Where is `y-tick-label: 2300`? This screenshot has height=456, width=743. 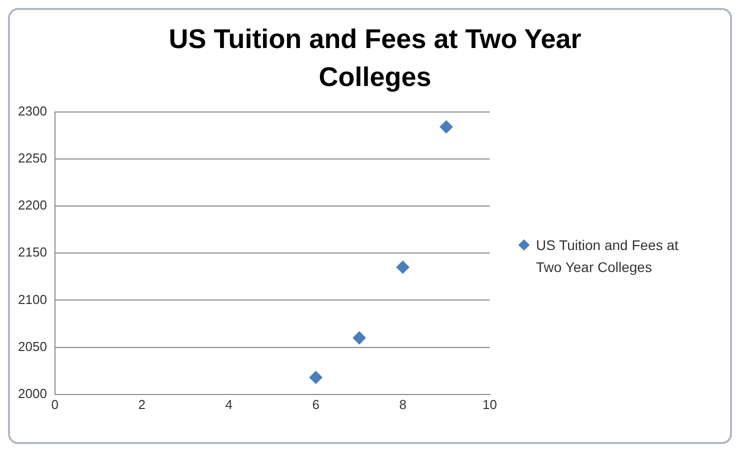
y-tick-label: 2300 is located at coordinates (32, 110).